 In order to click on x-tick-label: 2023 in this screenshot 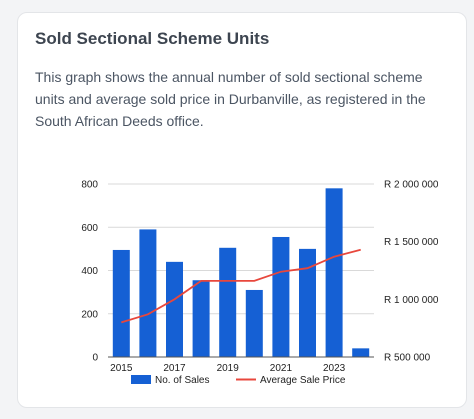, I will do `click(334, 368)`.